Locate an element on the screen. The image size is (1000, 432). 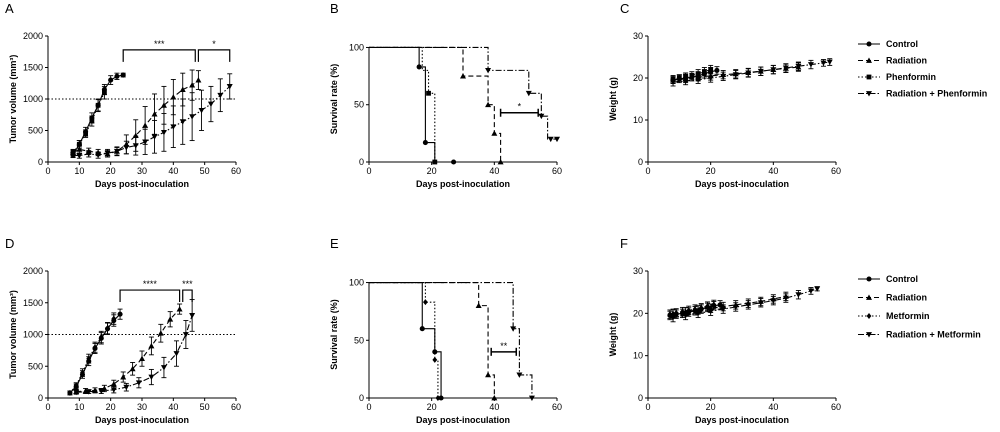
y-axis-title: Weight (g) is located at coordinates (613, 99).